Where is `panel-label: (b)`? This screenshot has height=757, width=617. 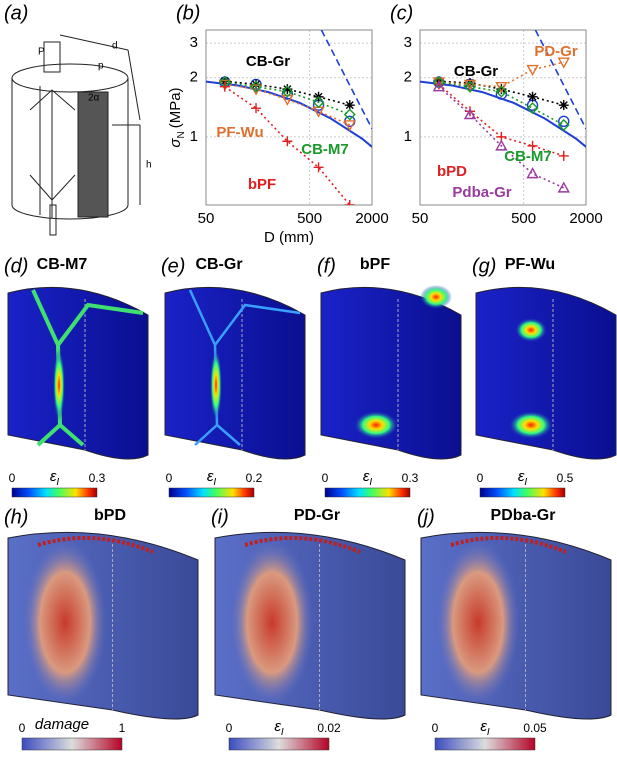
panel-label: (b) is located at coordinates (188, 13).